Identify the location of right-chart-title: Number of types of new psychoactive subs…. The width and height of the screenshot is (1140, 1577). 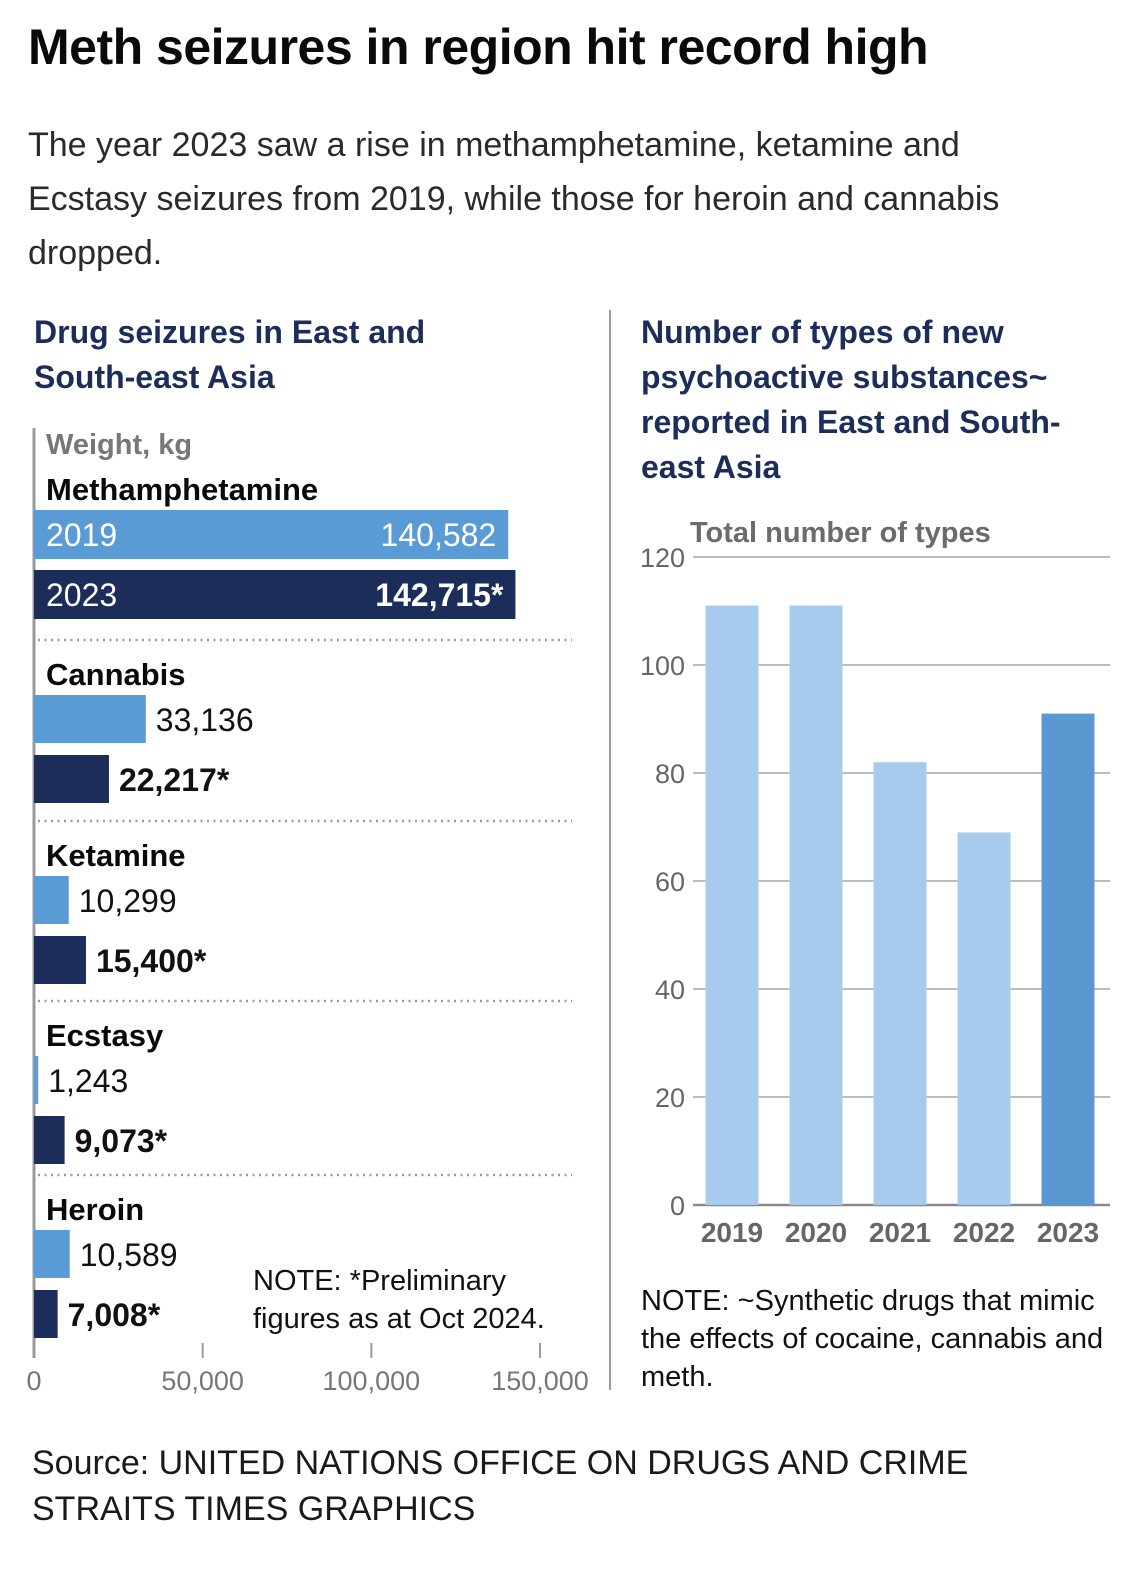
(851, 399).